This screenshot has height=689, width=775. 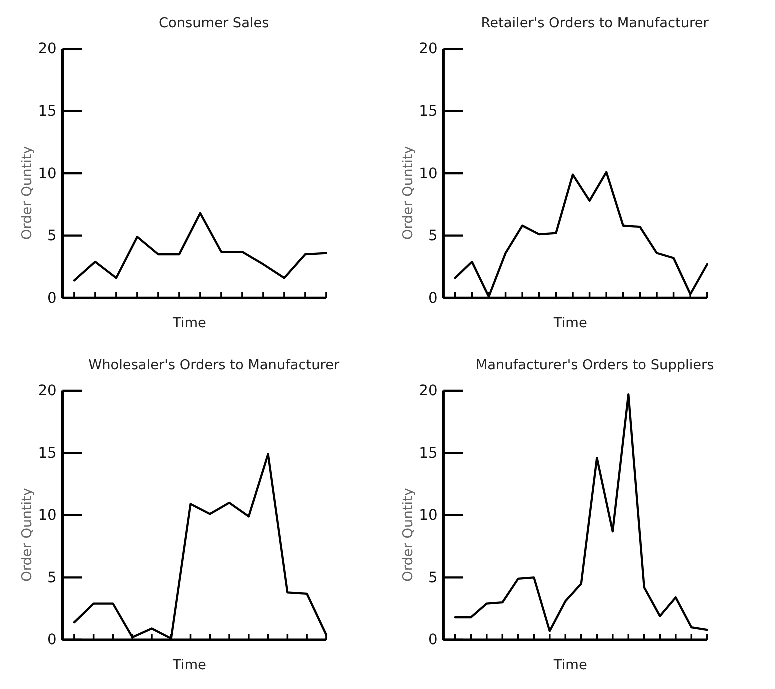 I want to click on chart-title: Consumer Sales, so click(x=214, y=24).